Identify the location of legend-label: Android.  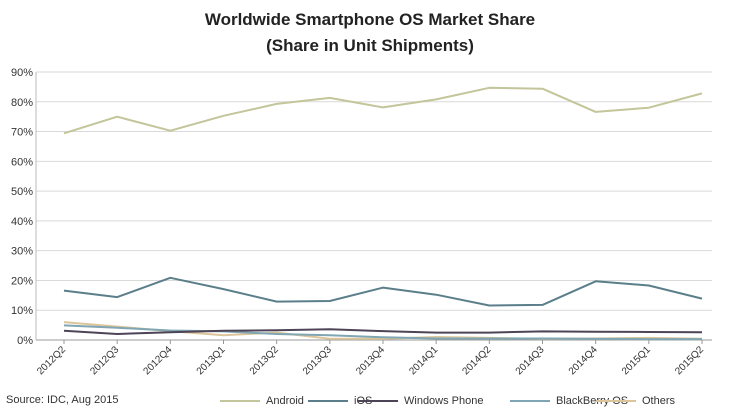
(285, 401).